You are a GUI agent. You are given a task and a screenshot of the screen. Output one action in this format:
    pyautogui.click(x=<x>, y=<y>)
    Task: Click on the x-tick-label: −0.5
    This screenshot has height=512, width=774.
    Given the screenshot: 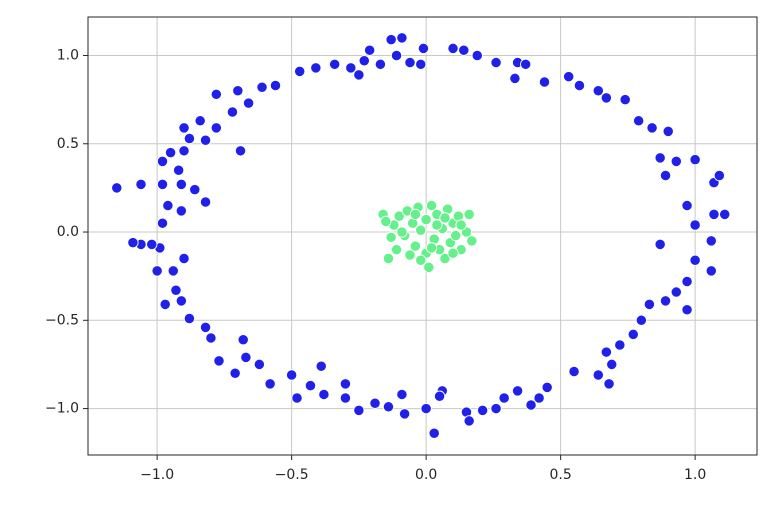 What is the action you would take?
    pyautogui.click(x=292, y=475)
    